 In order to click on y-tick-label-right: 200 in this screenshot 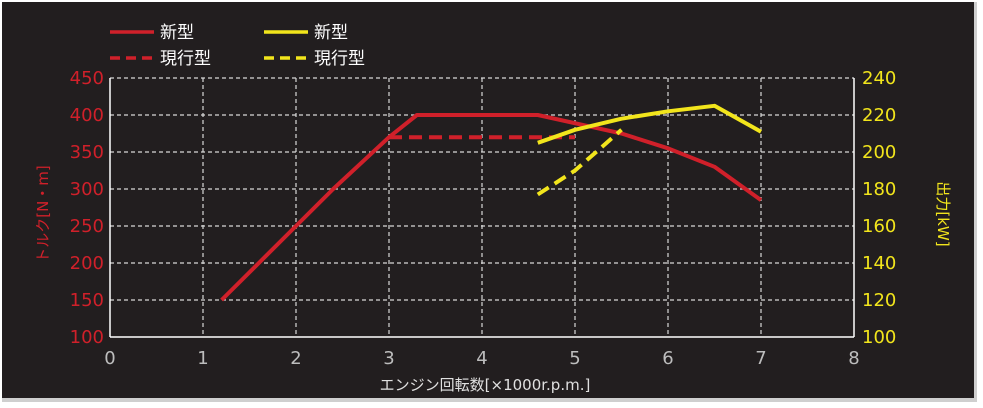, I will do `click(879, 152)`.